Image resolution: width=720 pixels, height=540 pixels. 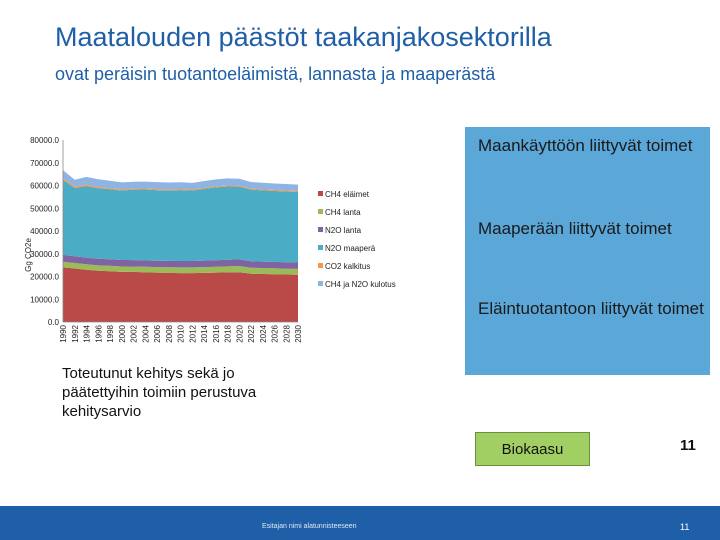 What do you see at coordinates (309, 526) in the screenshot?
I see `footer-text: Esitajan nimi alatunnisteeseen` at bounding box center [309, 526].